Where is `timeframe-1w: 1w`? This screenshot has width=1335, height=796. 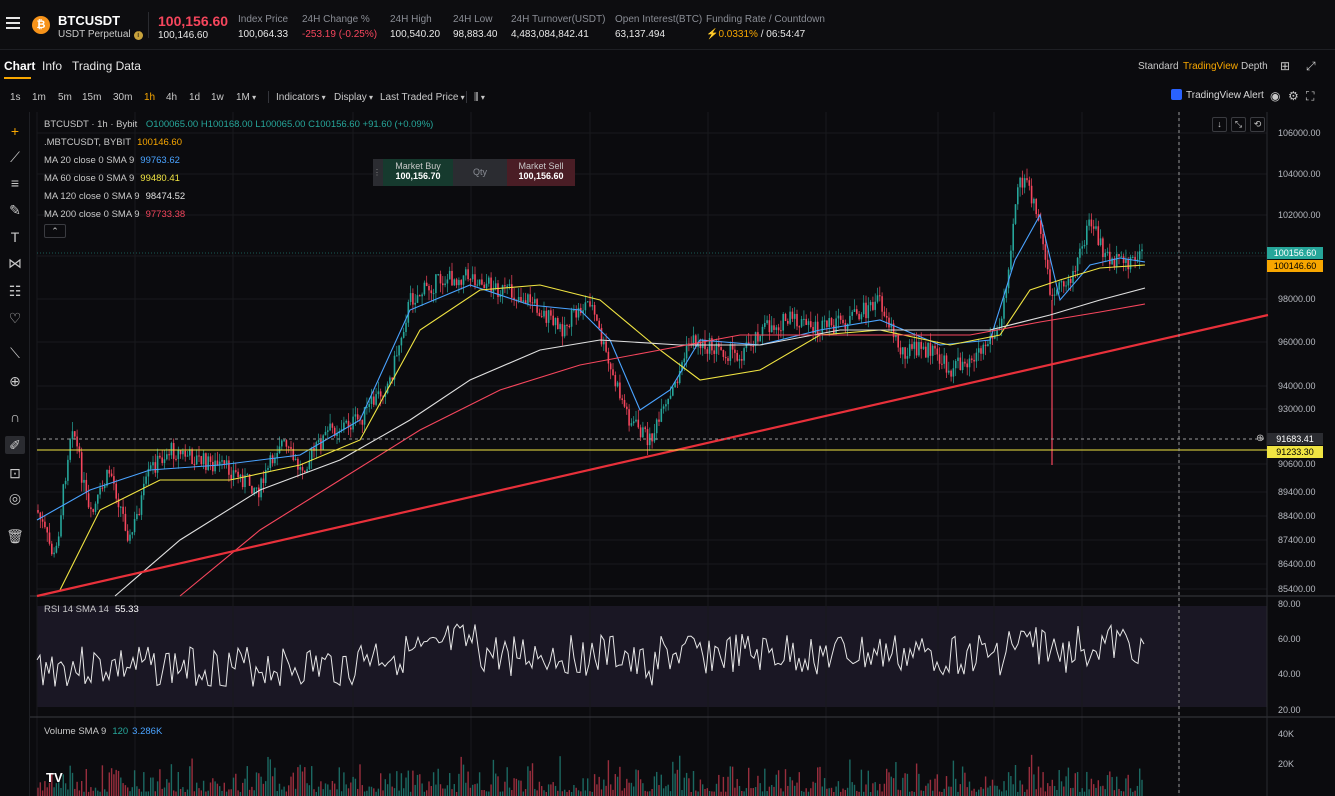
timeframe-1w: 1w is located at coordinates (217, 97).